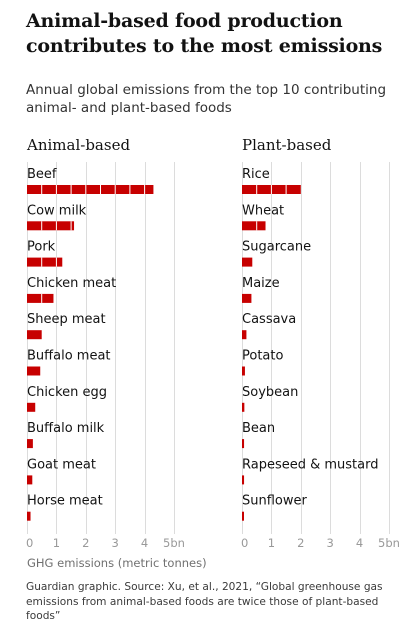 The image size is (416, 632). What do you see at coordinates (115, 543) in the screenshot?
I see `x-tick-label-0-3: 3` at bounding box center [115, 543].